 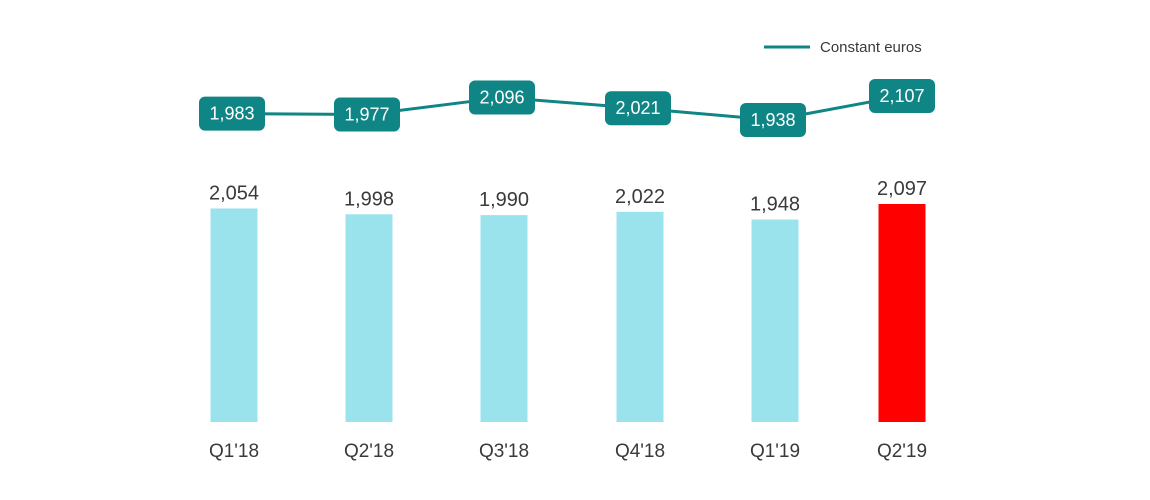 What do you see at coordinates (568, 451) in the screenshot?
I see `x-axis-tick-labels: Q1'18 Q2'18 Q3'18 Q4'18 Q1'19 Q2'19` at bounding box center [568, 451].